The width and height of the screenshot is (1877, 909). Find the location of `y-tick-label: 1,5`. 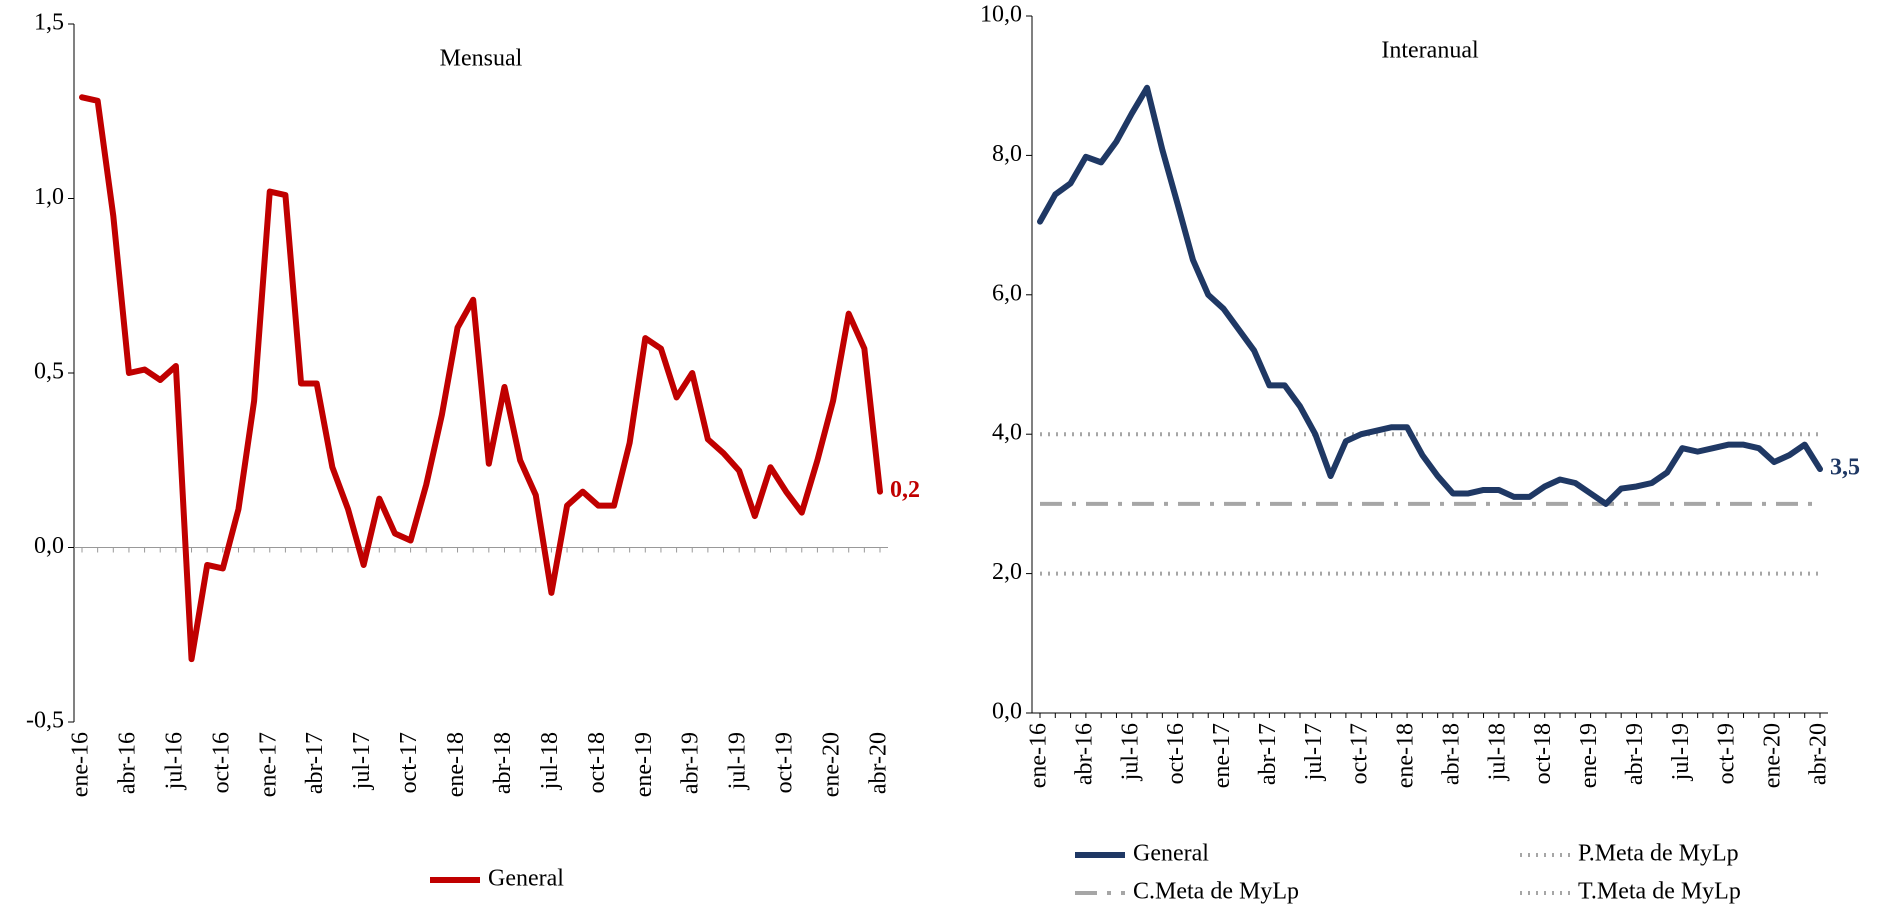

y-tick-label: 1,5 is located at coordinates (49, 23).